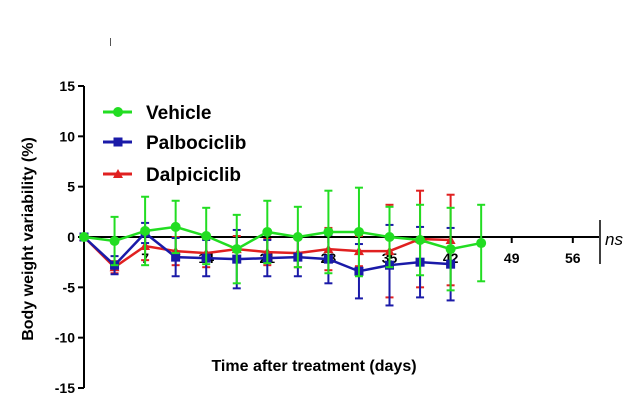  I want to click on legend-label: Vehicle, so click(179, 113).